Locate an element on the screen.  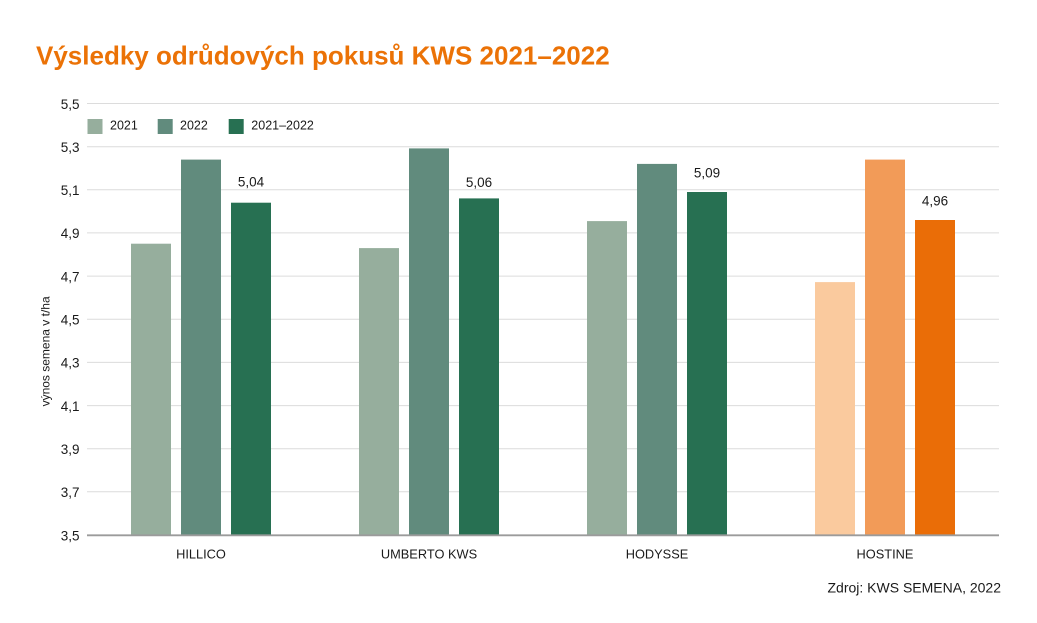
svg-text: 4,9 is located at coordinates (70, 233).